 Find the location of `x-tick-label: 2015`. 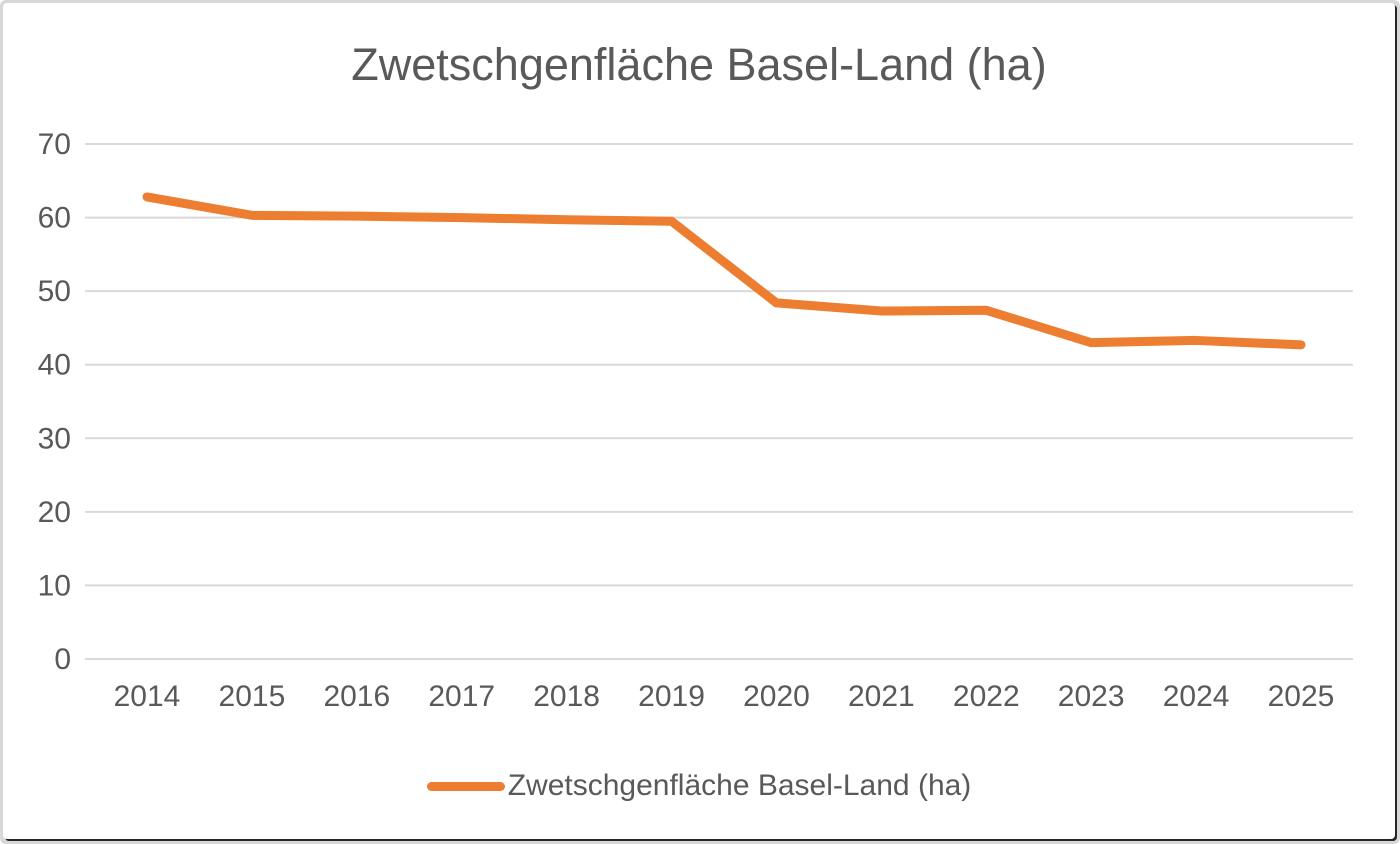

x-tick-label: 2015 is located at coordinates (252, 696).